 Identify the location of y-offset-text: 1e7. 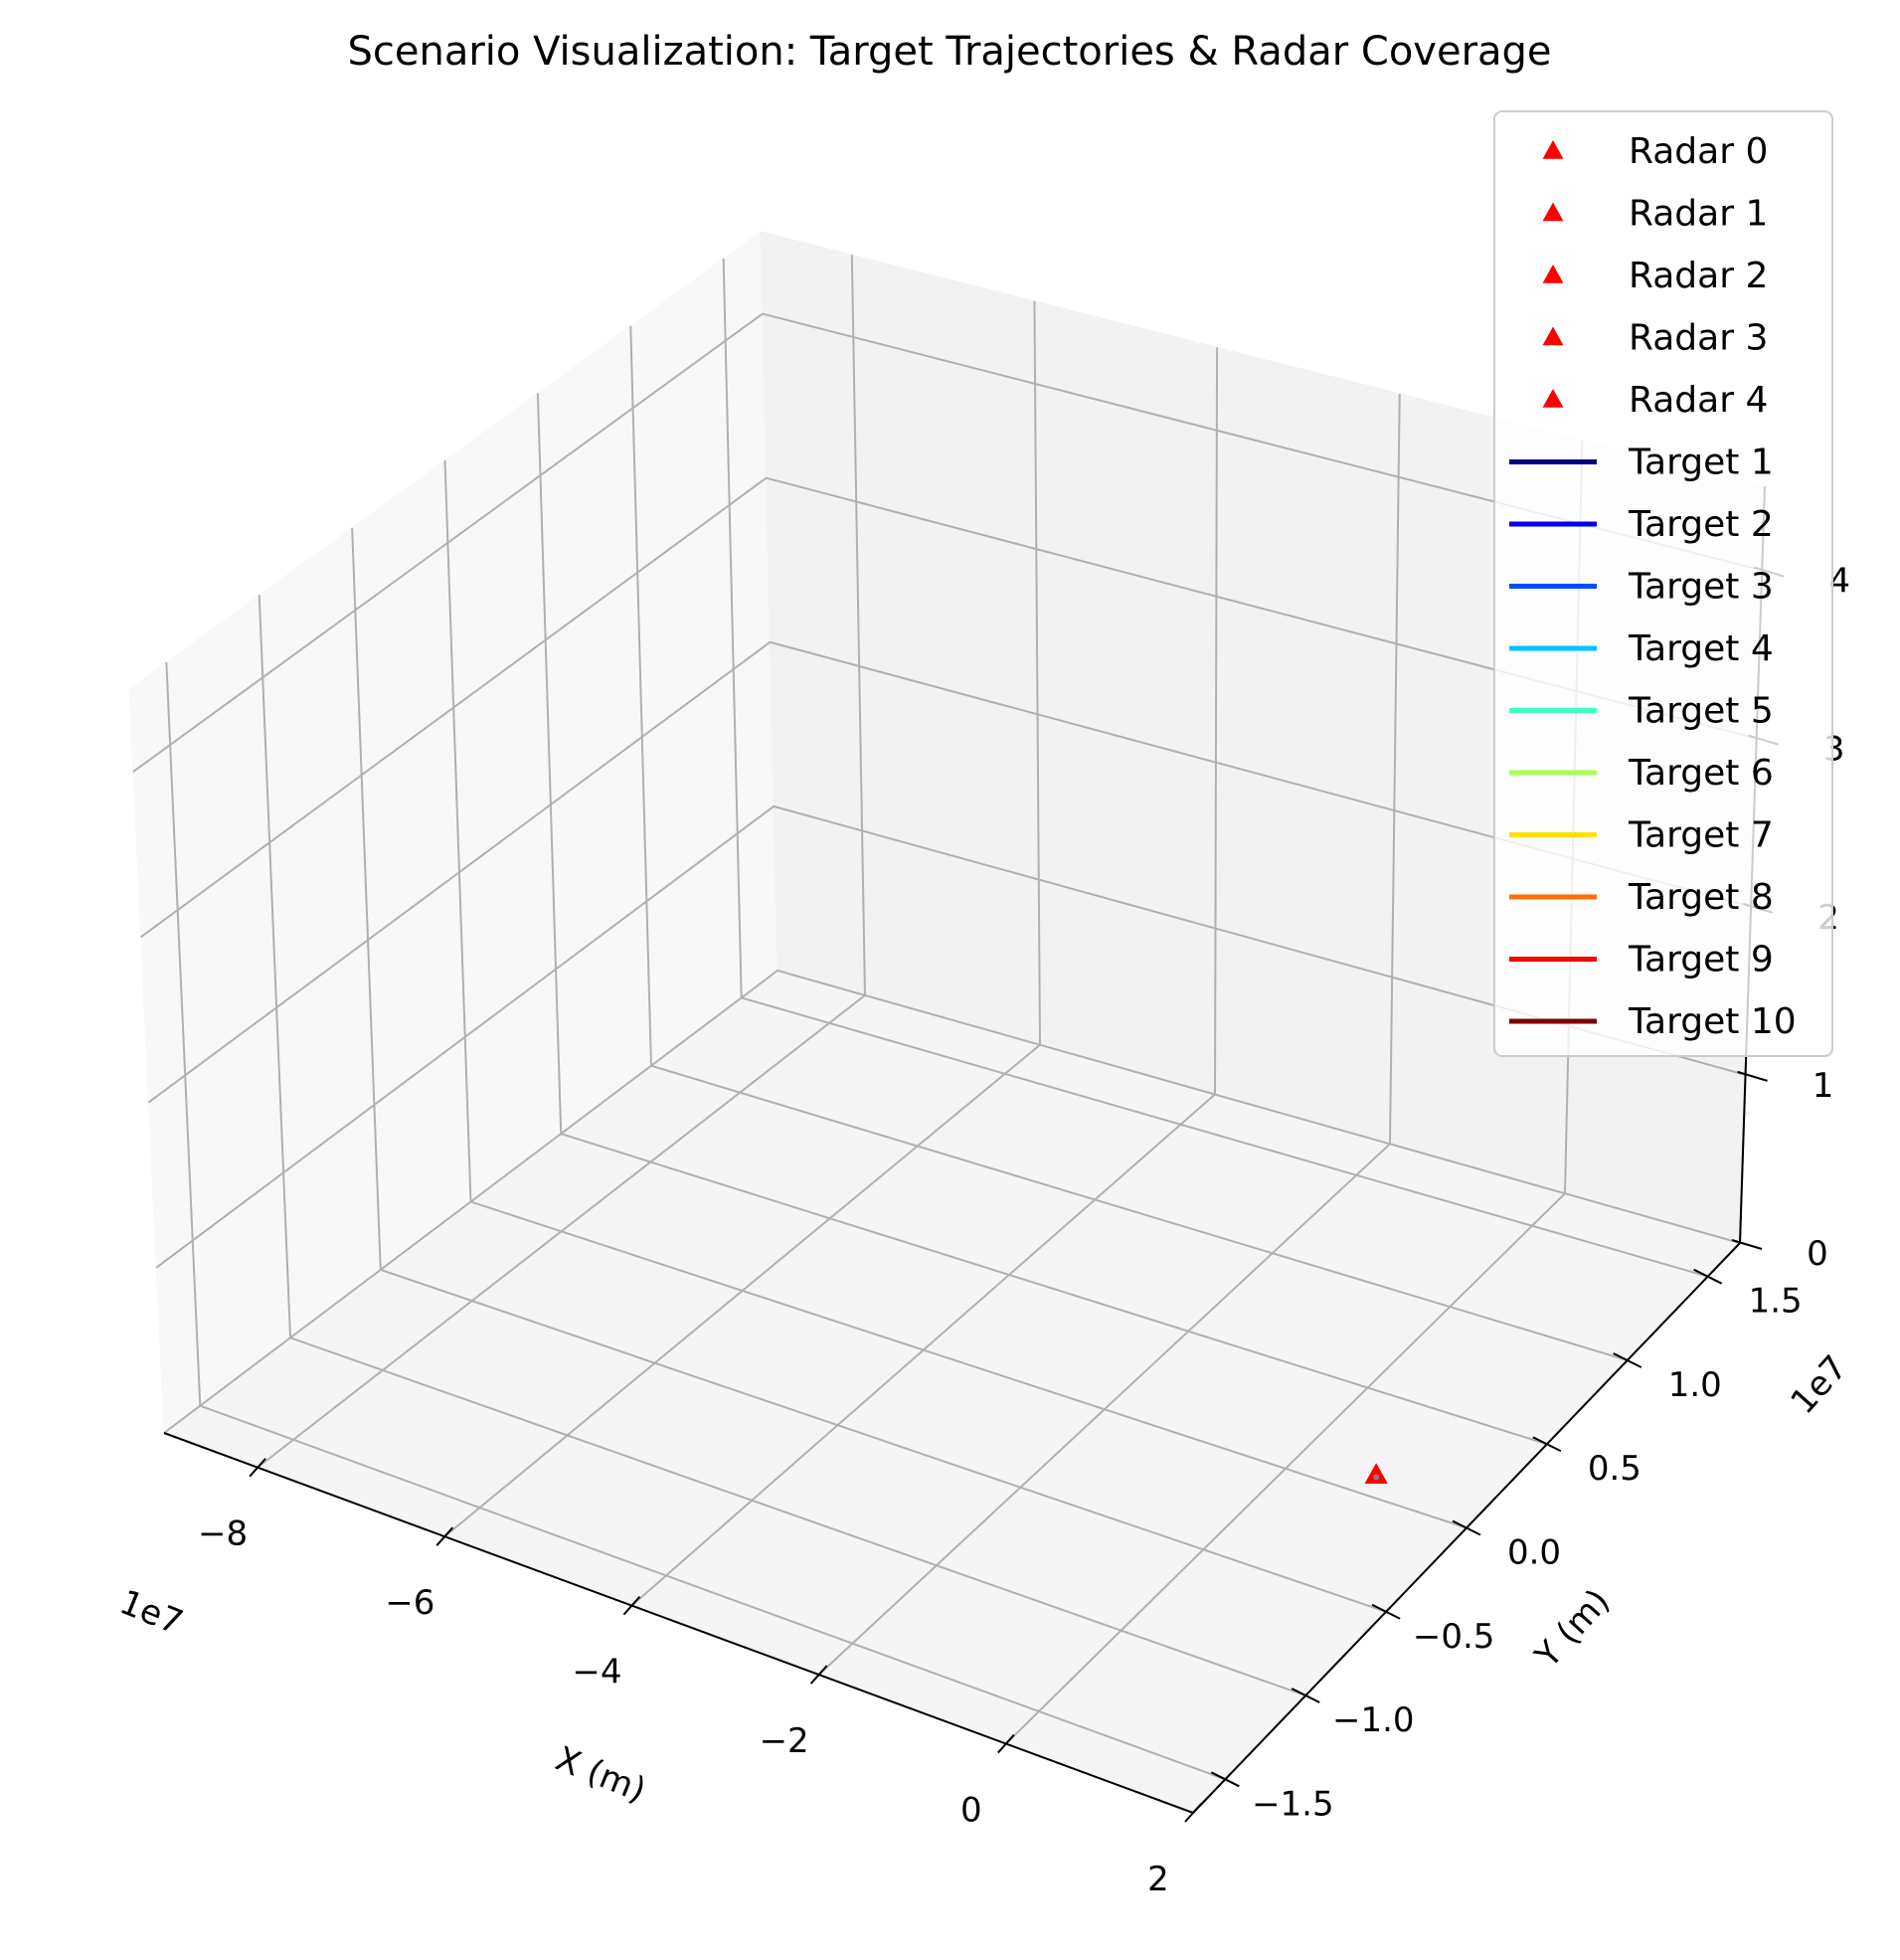
(1819, 1384).